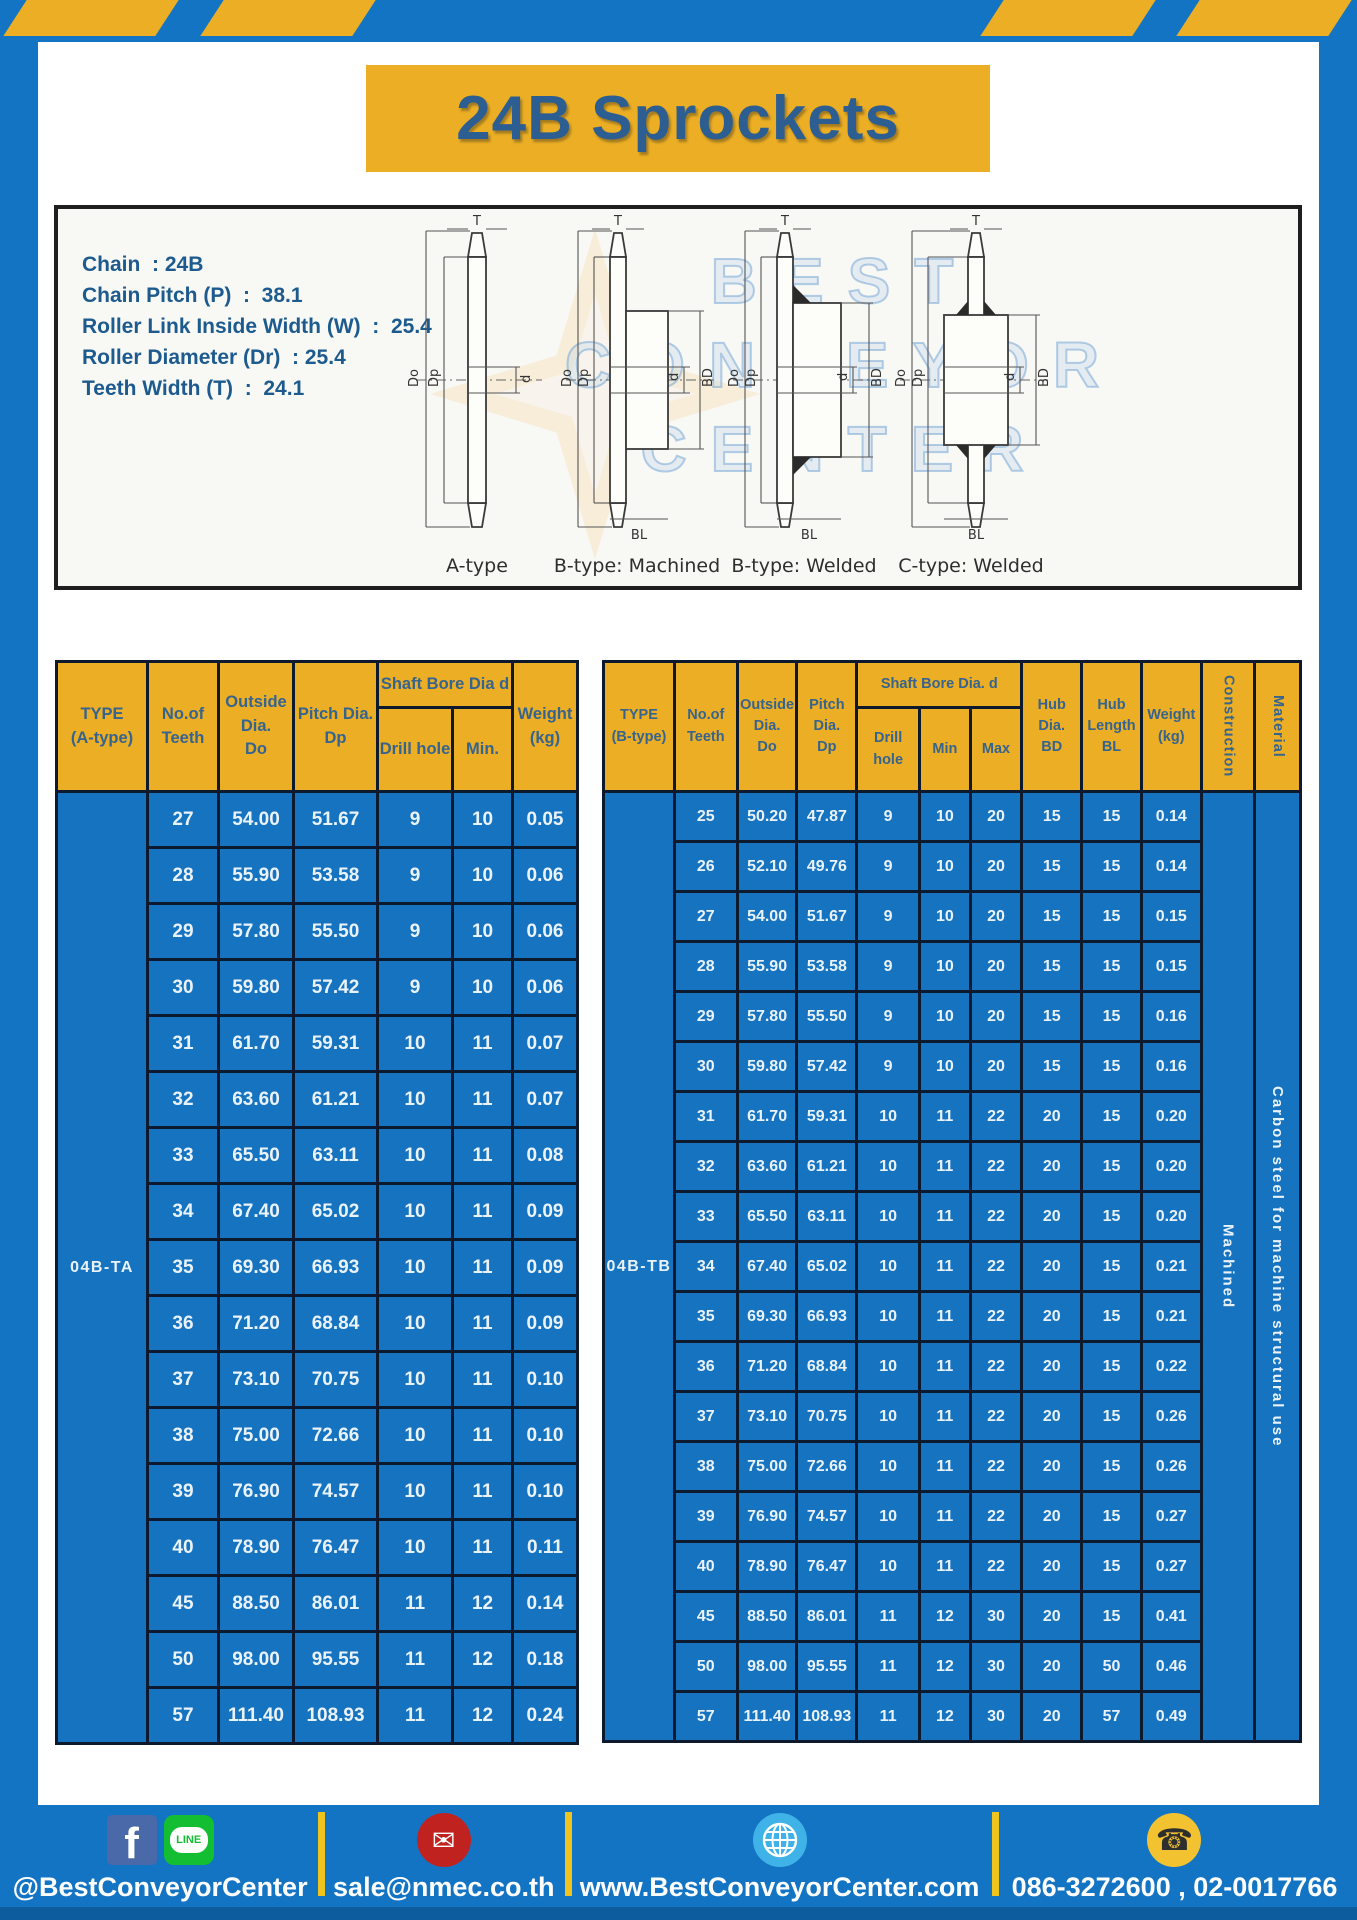 This screenshot has height=1920, width=1357. I want to click on table-row: 45 88.50 86.01 11 12 30 20 15 0.41, so click(952, 1616).